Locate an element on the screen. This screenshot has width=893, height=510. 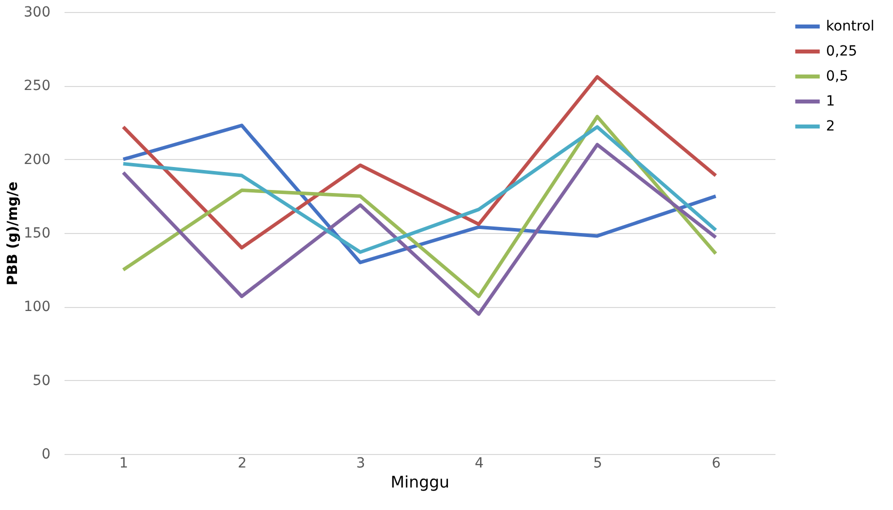
x-tick-label: 5 is located at coordinates (597, 464).